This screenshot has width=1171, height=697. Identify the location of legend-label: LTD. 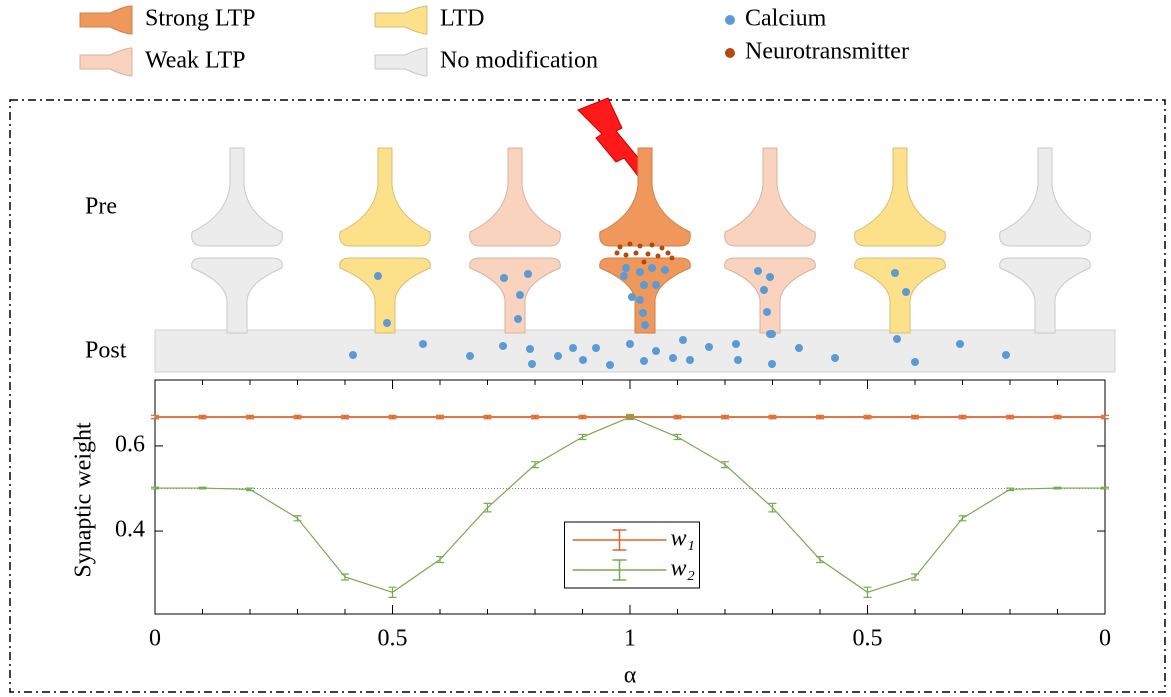
(462, 19).